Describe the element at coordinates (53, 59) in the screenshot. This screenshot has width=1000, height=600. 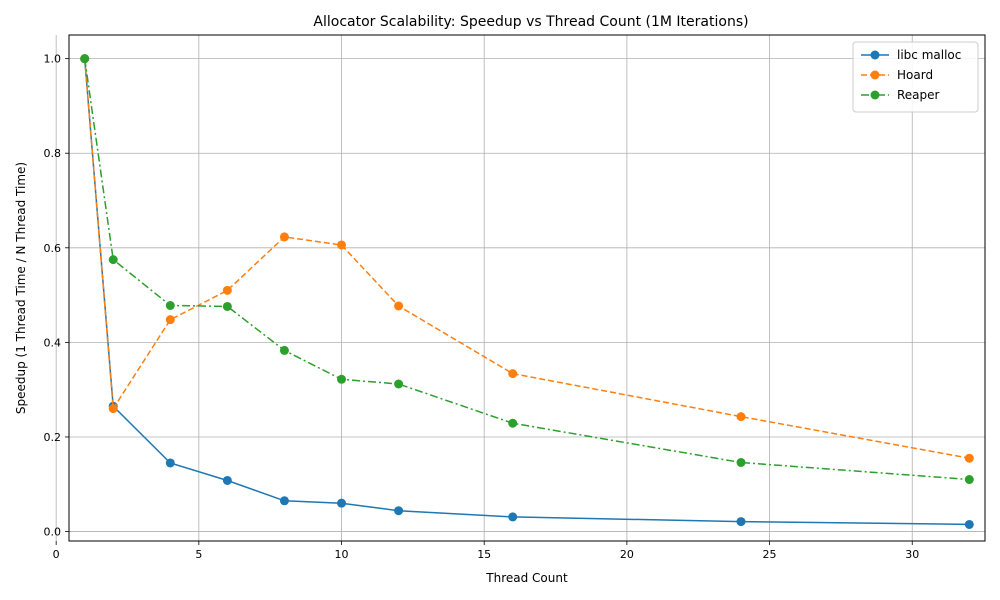
I see `y-tick-label: 1.0` at that location.